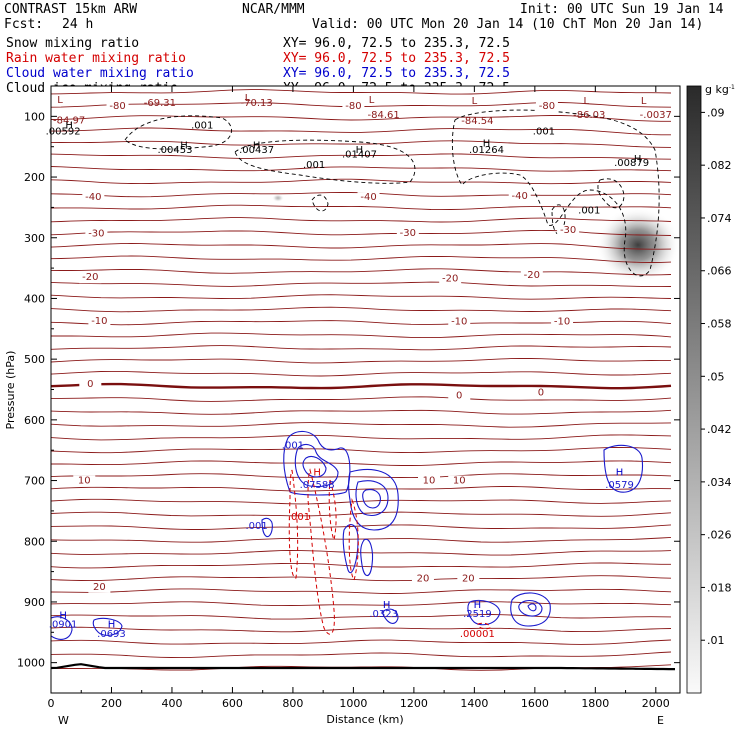  I want to click on colorbar-label: .066, so click(719, 271).